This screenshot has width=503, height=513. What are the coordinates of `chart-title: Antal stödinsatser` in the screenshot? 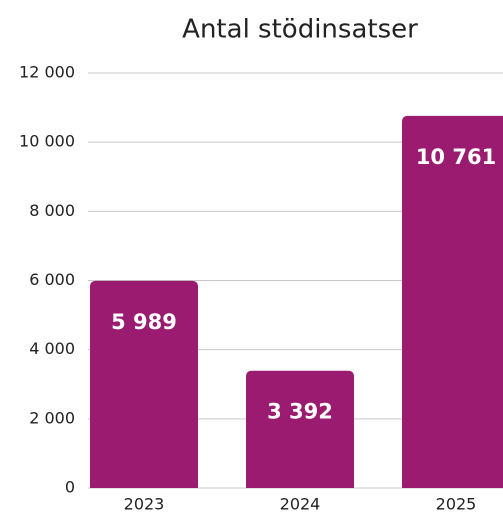 It's located at (300, 30).